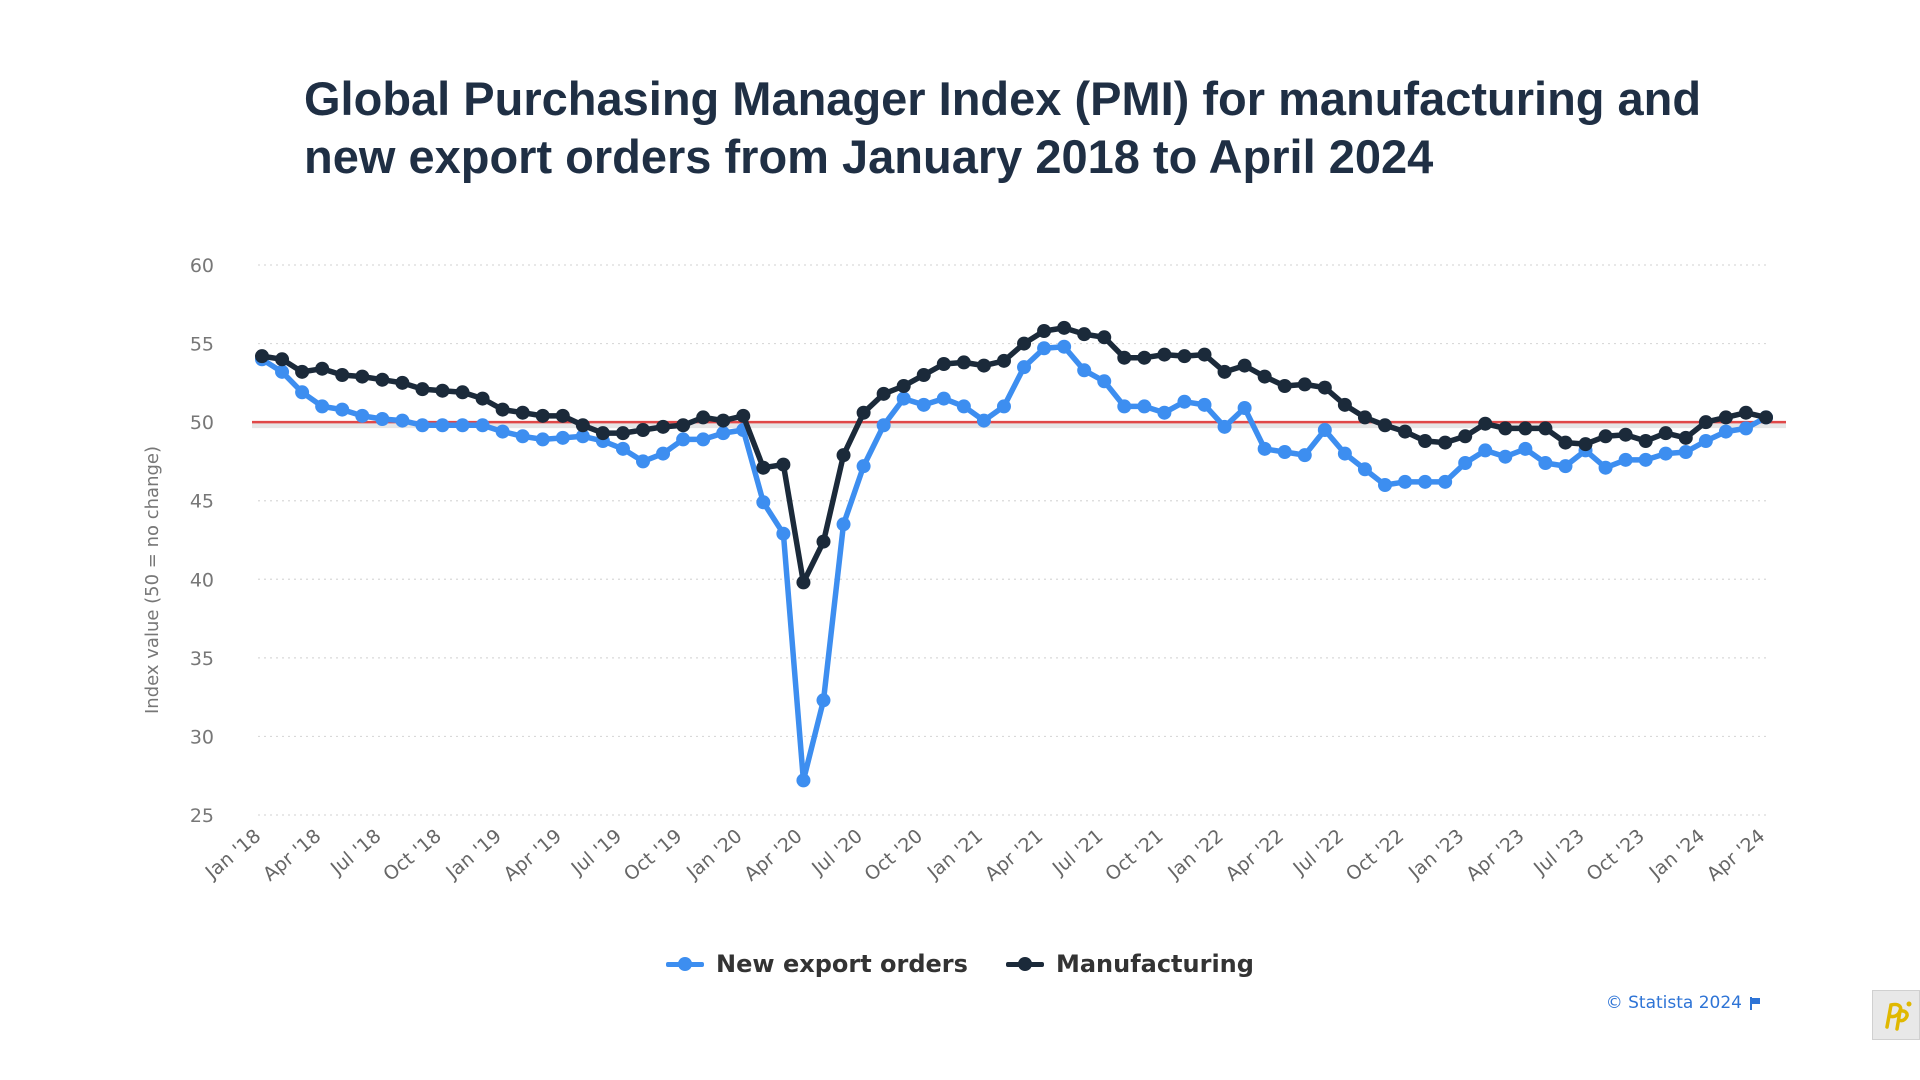  I want to click on legend-item-manufacturing: Manufacturing, so click(1129, 964).